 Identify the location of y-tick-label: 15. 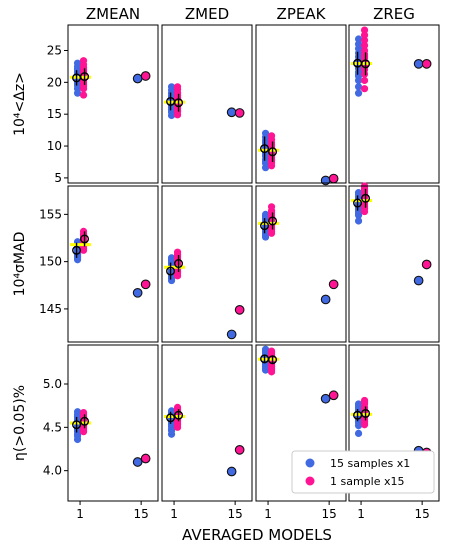
(54, 114).